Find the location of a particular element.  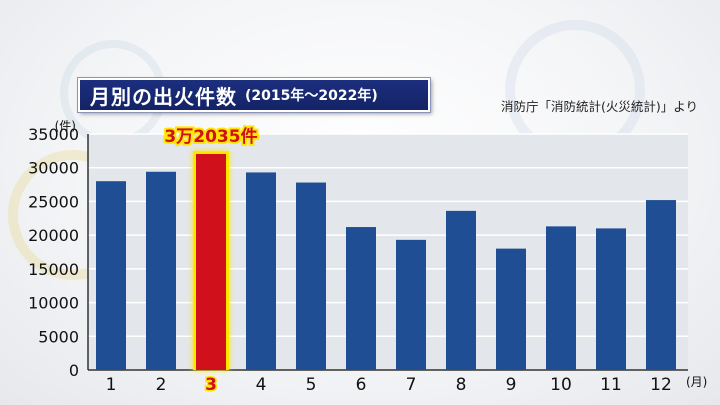

y-tick-label: 10000 is located at coordinates (53, 303).